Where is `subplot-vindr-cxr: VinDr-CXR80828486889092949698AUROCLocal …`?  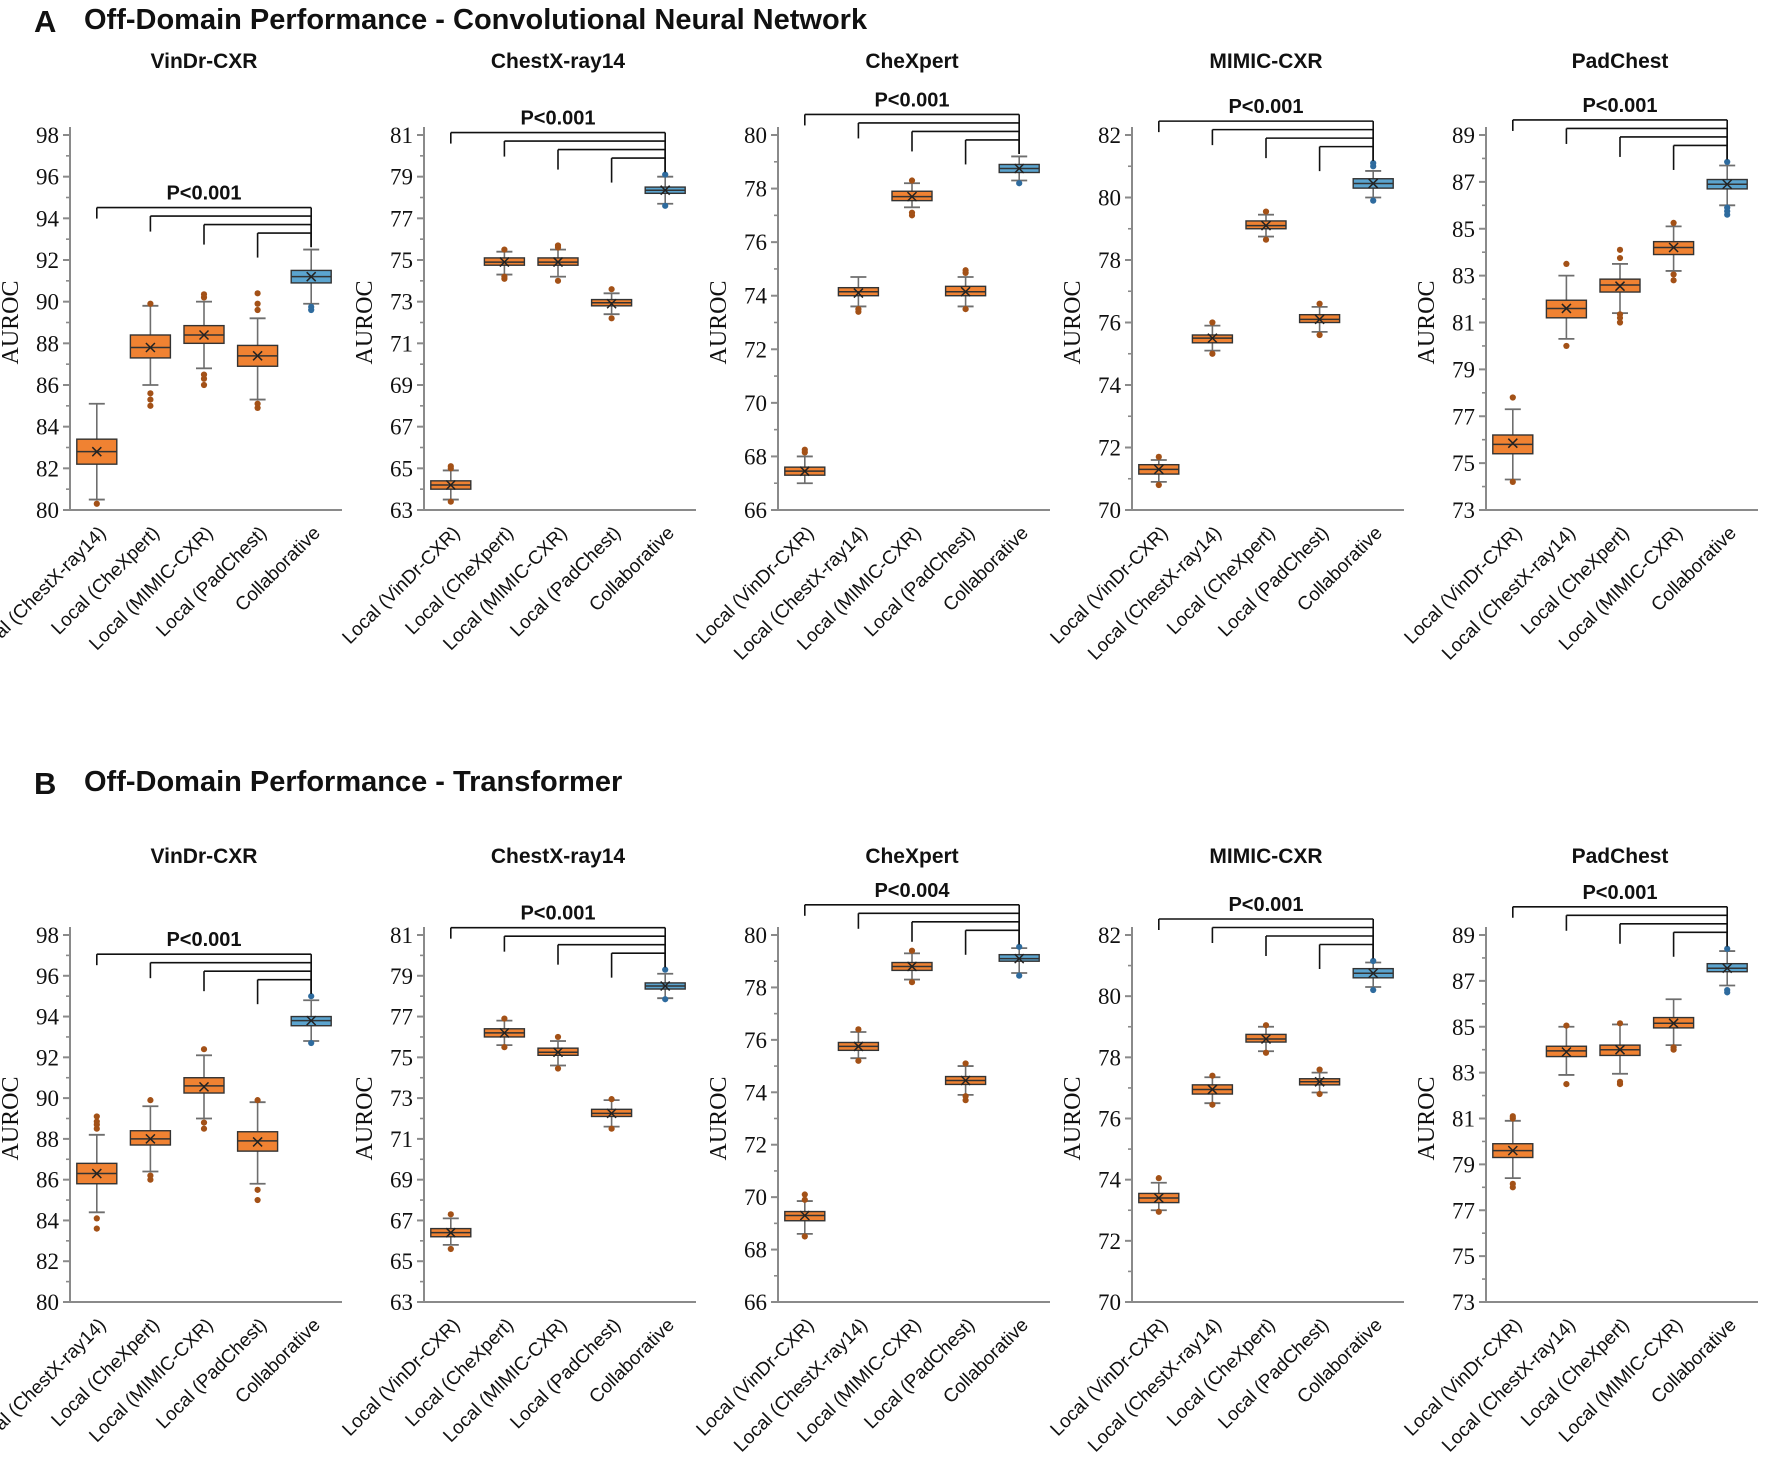 subplot-vindr-cxr: VinDr-CXR80828486889092949698AUROCLocal … is located at coordinates (171, 1150).